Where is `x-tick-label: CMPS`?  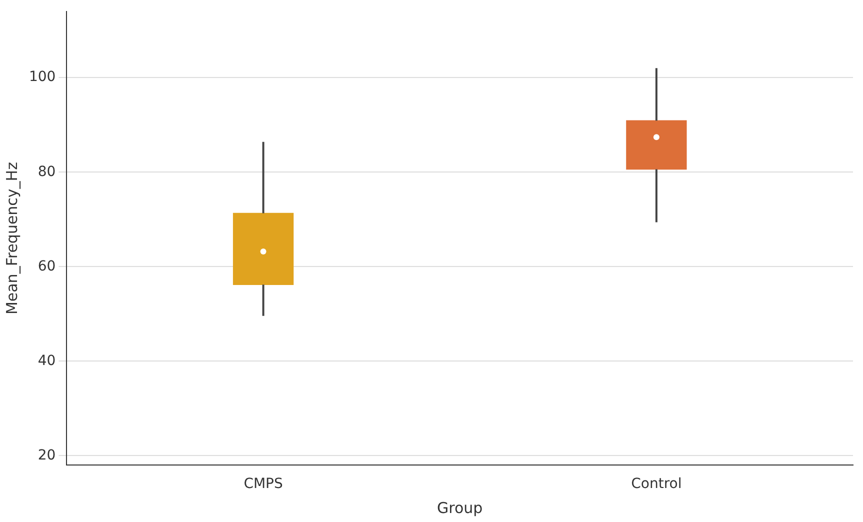 x-tick-label: CMPS is located at coordinates (263, 484).